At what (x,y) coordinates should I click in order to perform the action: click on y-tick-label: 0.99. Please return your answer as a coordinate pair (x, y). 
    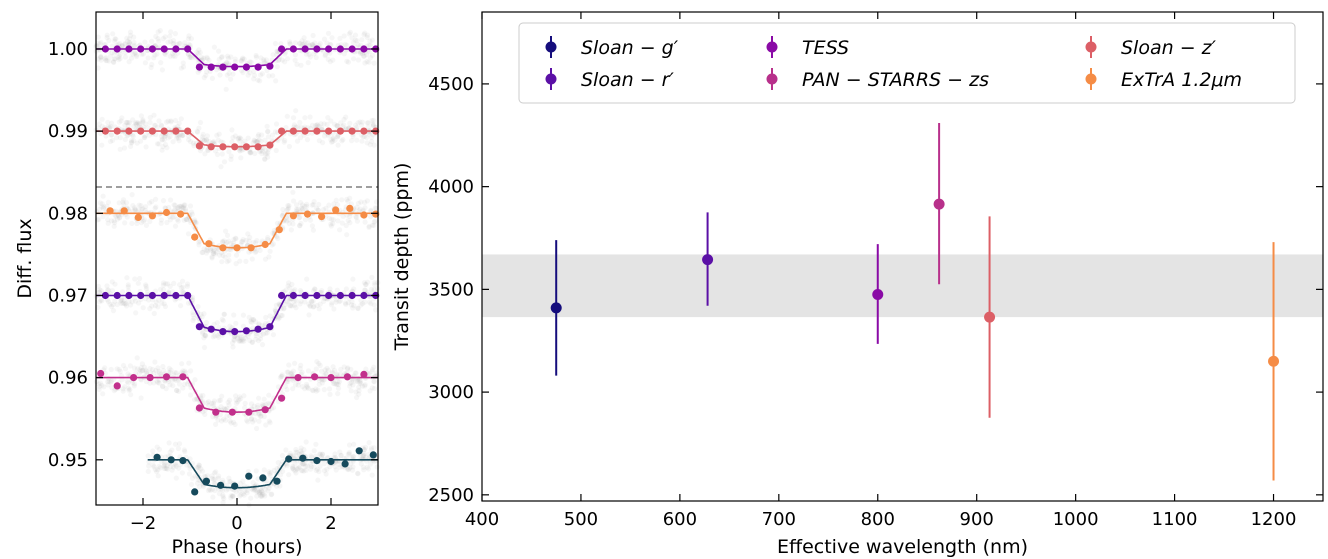
    Looking at the image, I should click on (68, 131).